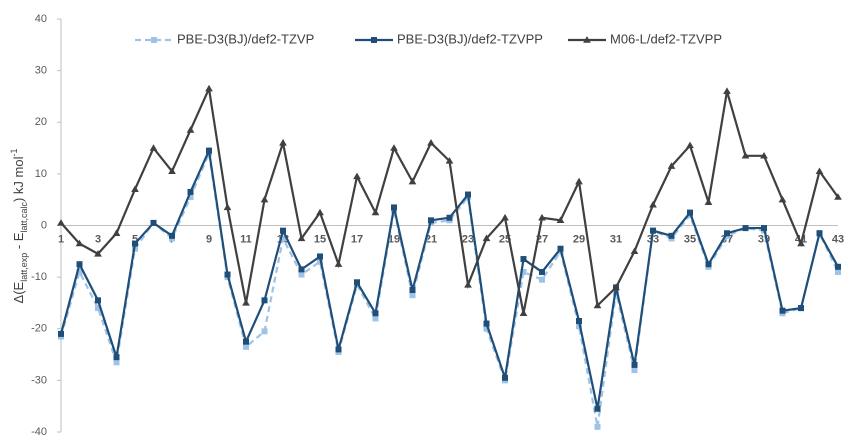 Image resolution: width=845 pixels, height=440 pixels. Describe the element at coordinates (18, 292) in the screenshot. I see `y-axis-label-part: Δ(E` at that location.